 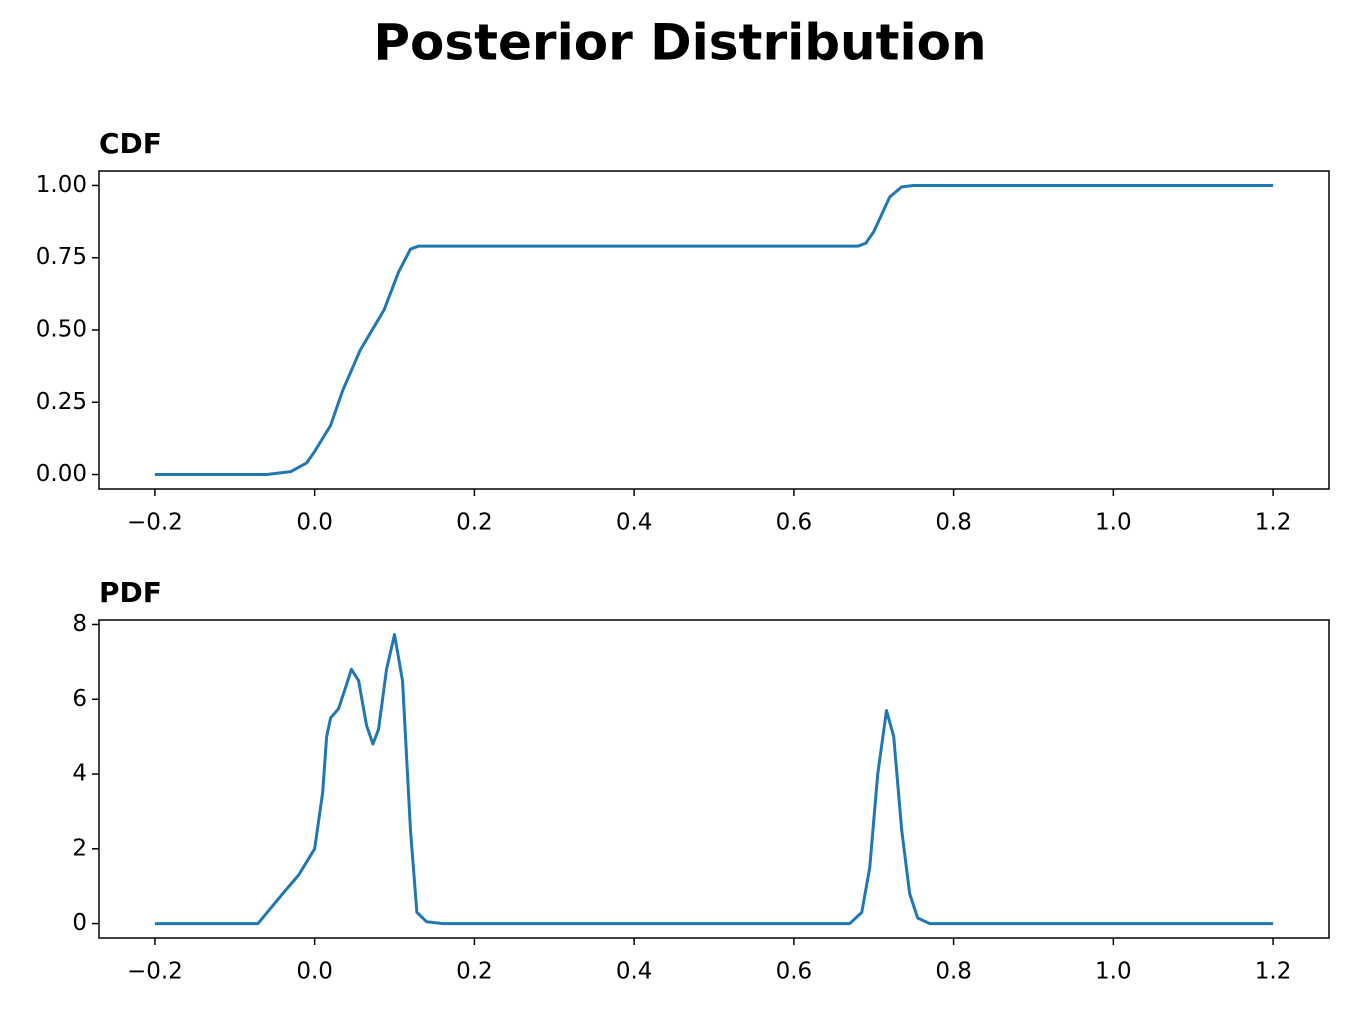 What do you see at coordinates (79, 699) in the screenshot?
I see `y-tick-label: 6` at bounding box center [79, 699].